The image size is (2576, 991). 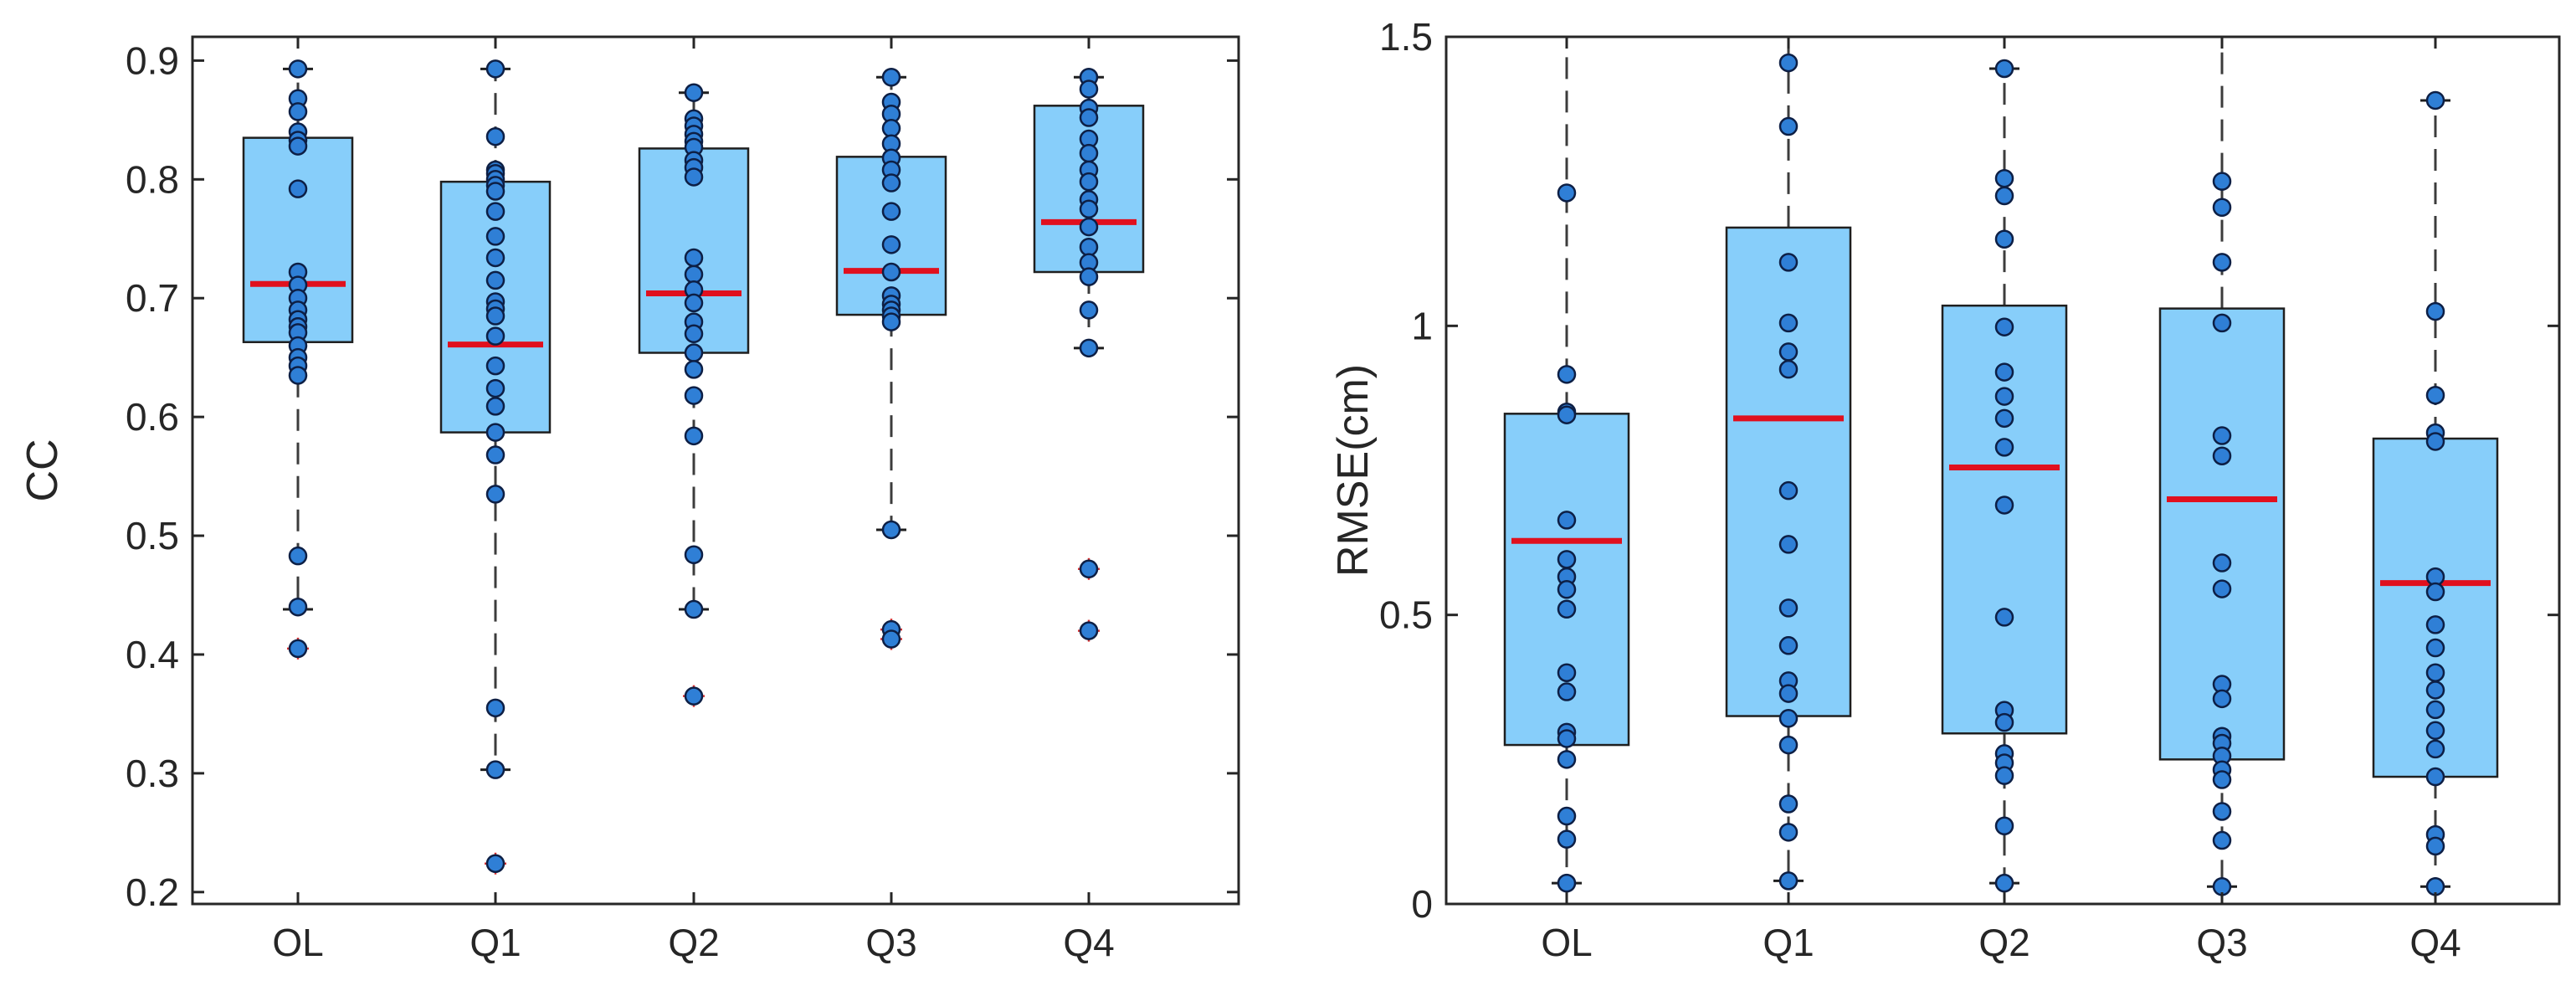 What do you see at coordinates (1088, 943) in the screenshot?
I see `x-tick-label: Q4` at bounding box center [1088, 943].